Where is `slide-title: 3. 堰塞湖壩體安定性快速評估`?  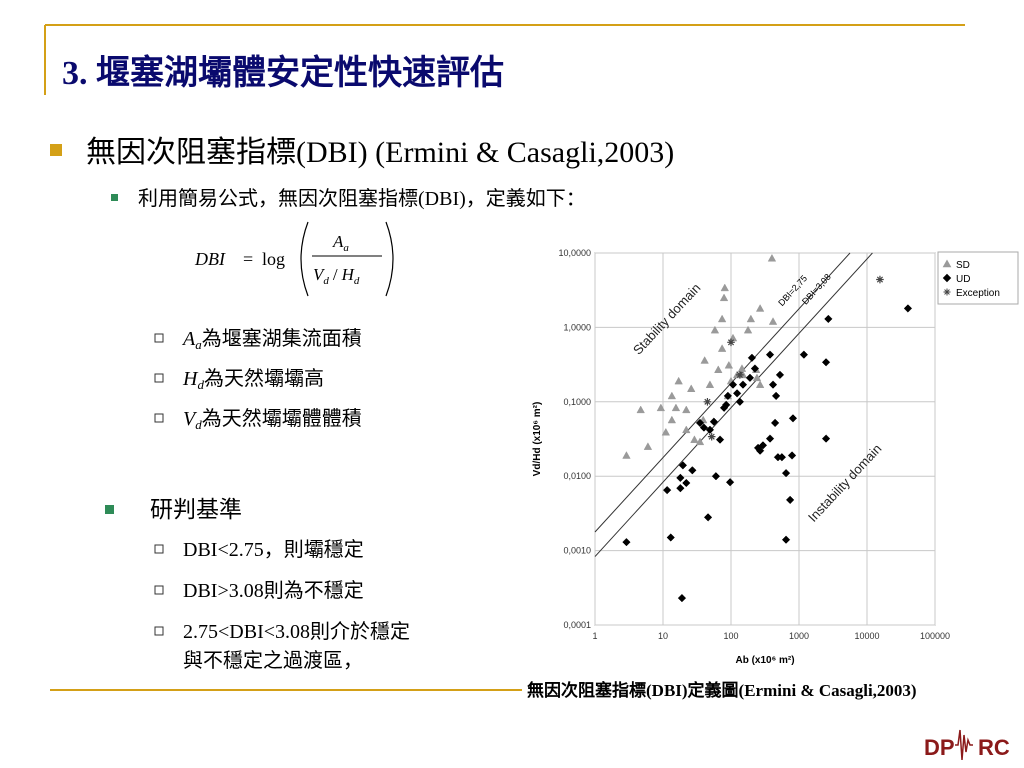 slide-title: 3. 堰塞湖壩體安定性快速評估 is located at coordinates (283, 73).